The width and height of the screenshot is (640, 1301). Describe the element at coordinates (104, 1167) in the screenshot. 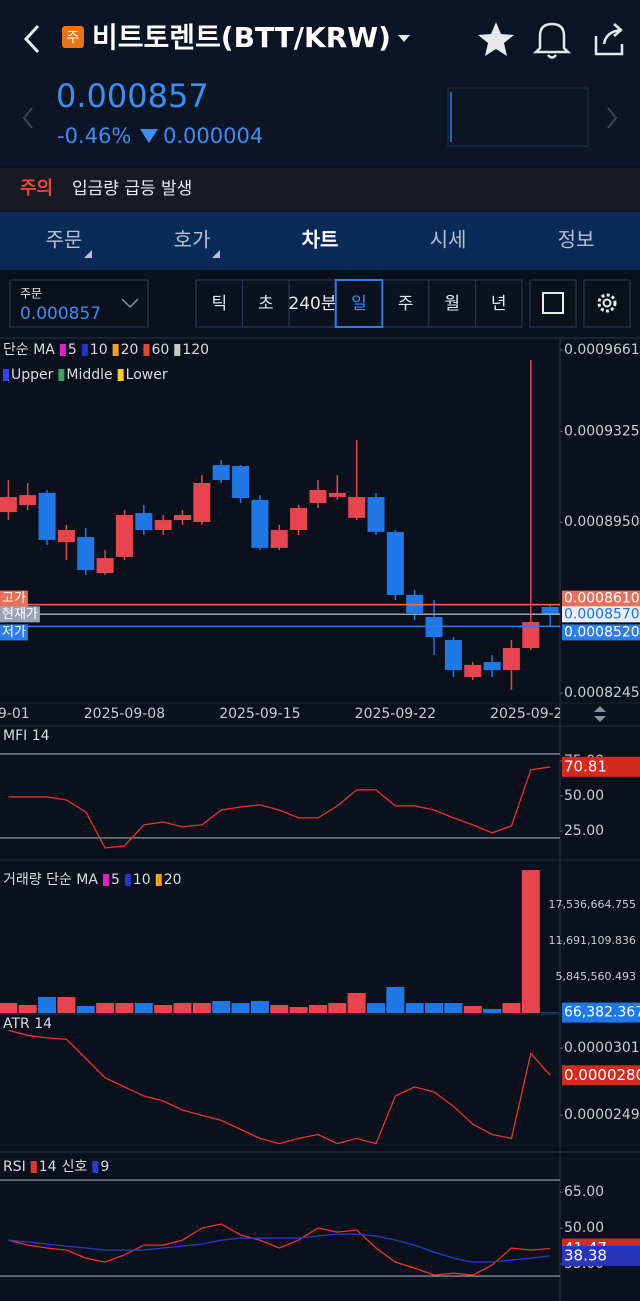

I see `legend-label: 9` at that location.